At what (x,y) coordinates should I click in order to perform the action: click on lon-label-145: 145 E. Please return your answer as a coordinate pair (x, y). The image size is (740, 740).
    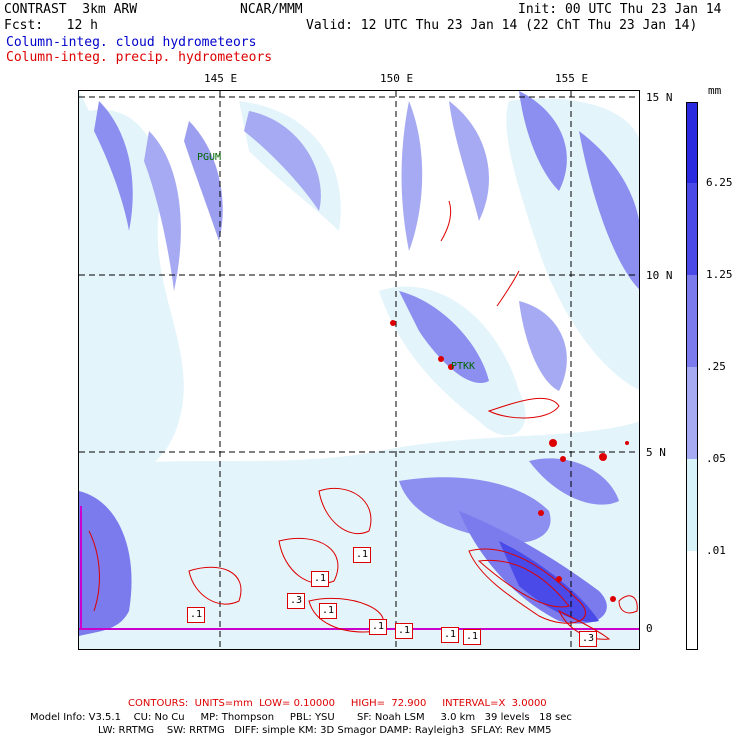
    Looking at the image, I should click on (221, 78).